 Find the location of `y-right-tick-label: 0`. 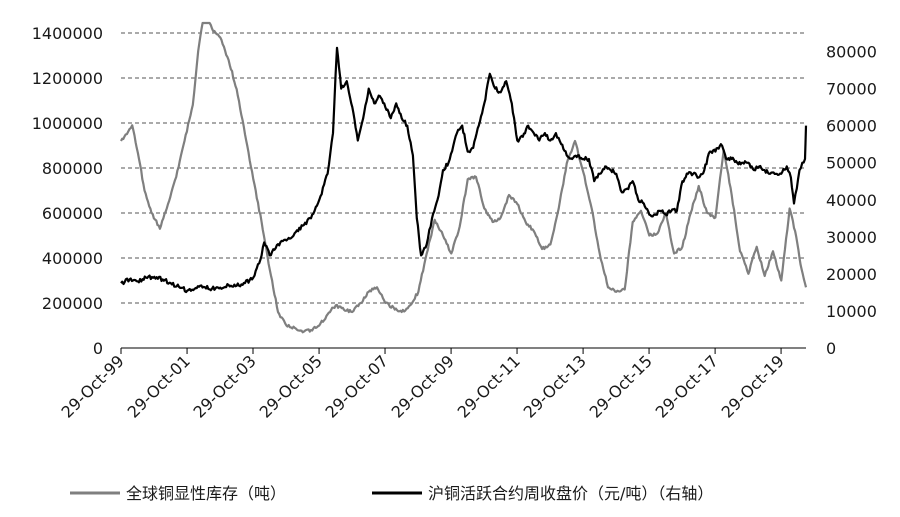

y-right-tick-label: 0 is located at coordinates (831, 348).